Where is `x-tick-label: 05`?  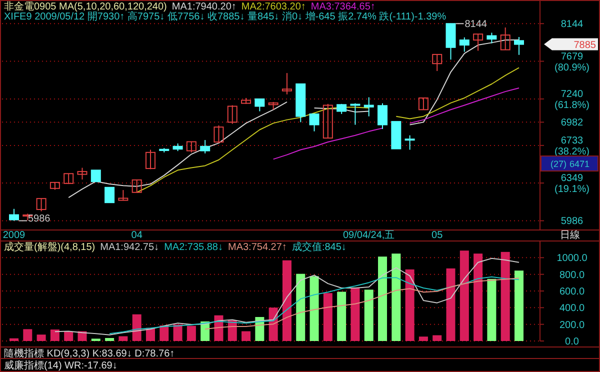 x-tick-label: 05 is located at coordinates (438, 235).